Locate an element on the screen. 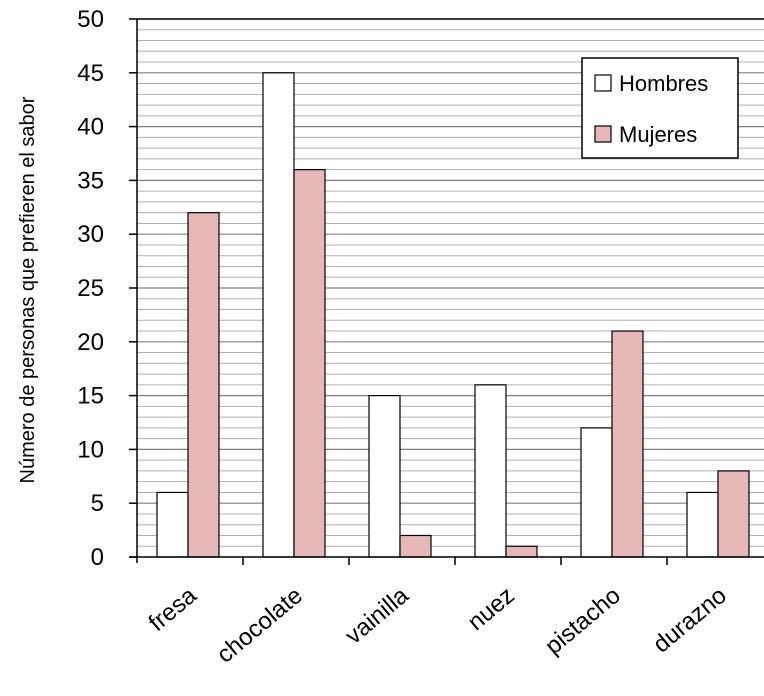 The width and height of the screenshot is (764, 696). y-tick-label: 5 is located at coordinates (97, 503).